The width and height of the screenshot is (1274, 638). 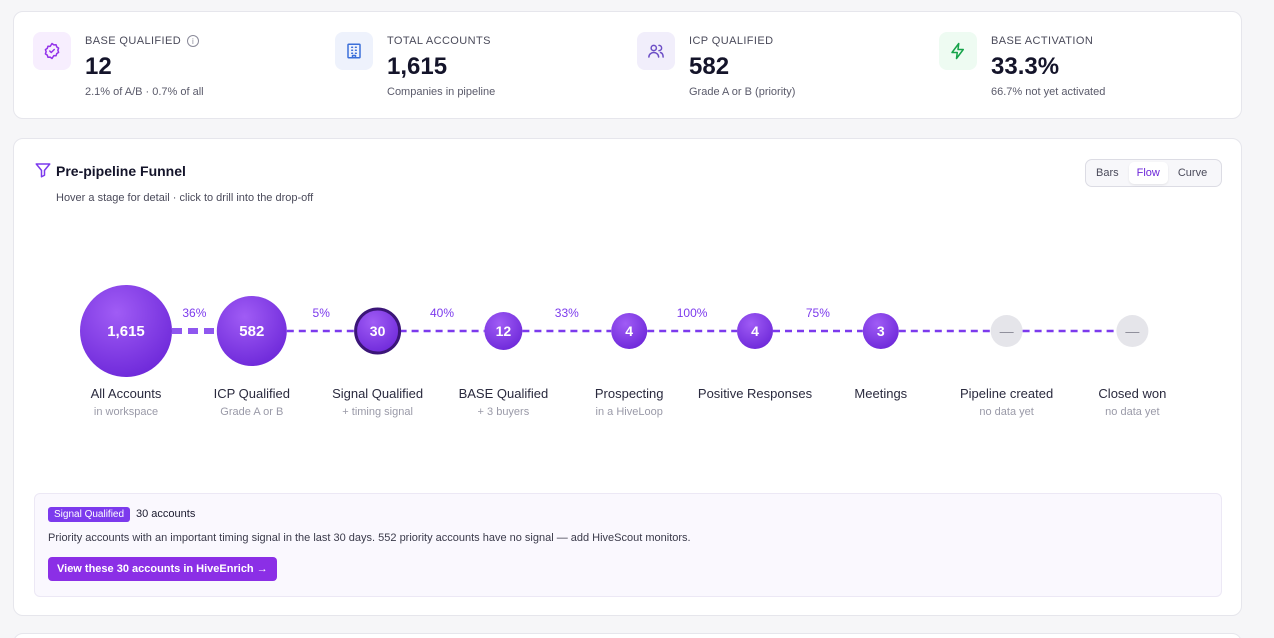 What do you see at coordinates (1006, 393) in the screenshot?
I see `stage-name: Pipeline created` at bounding box center [1006, 393].